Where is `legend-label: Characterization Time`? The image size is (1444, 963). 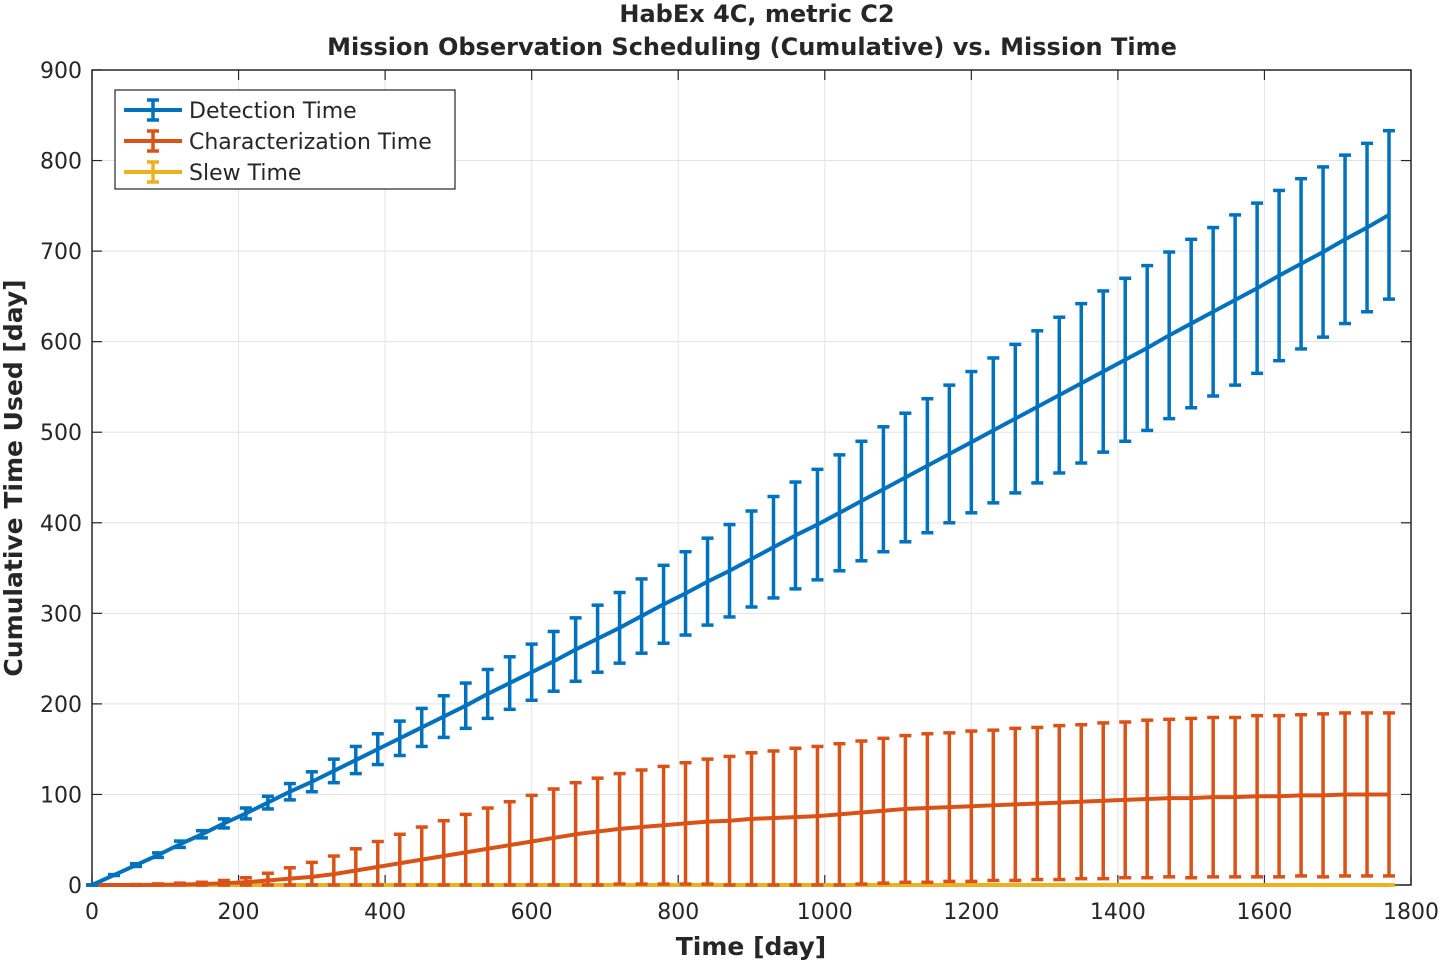 legend-label: Characterization Time is located at coordinates (310, 142).